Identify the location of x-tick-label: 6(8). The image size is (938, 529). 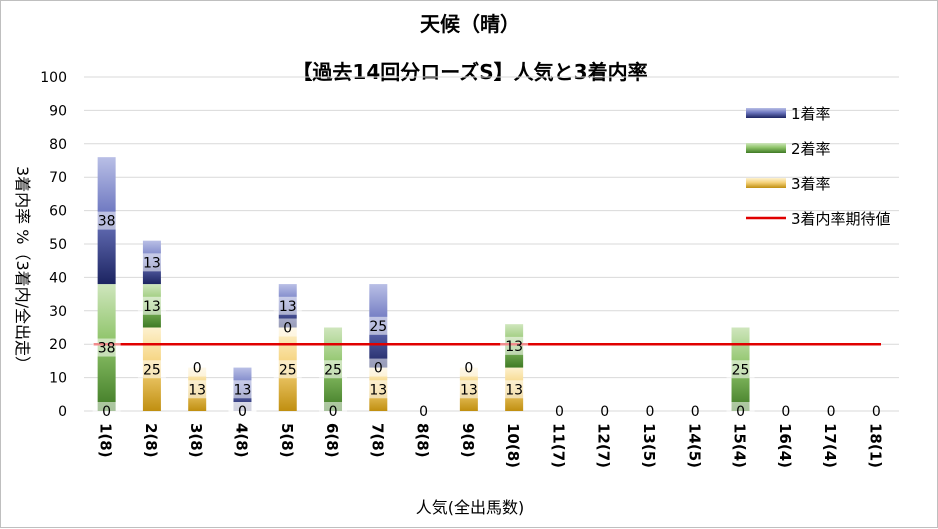
(332, 440).